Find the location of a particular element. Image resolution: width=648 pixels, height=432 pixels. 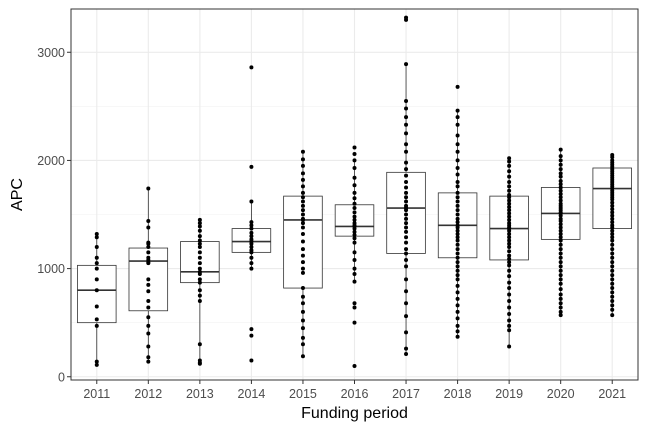

x-tick-label: 2014 is located at coordinates (252, 394).